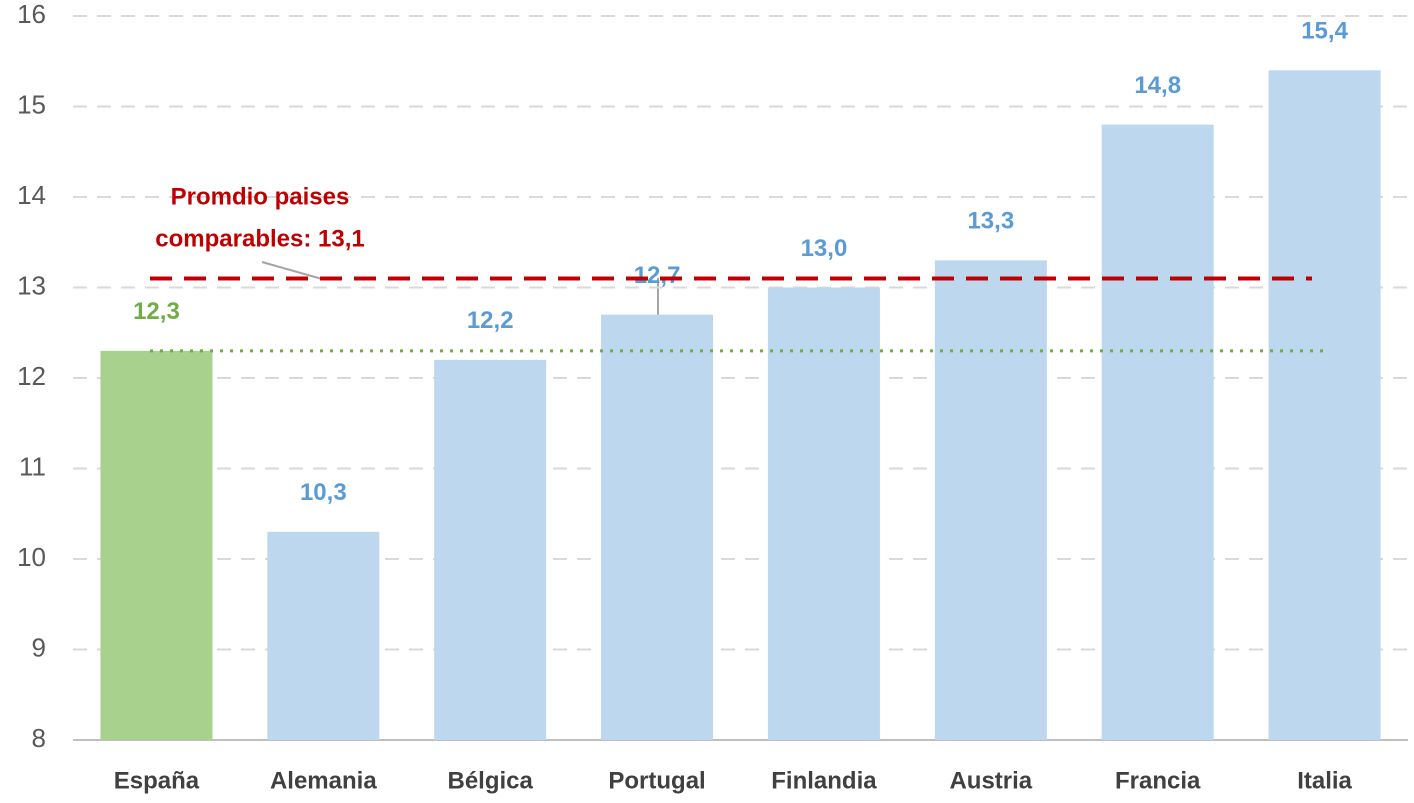 This screenshot has width=1414, height=803. I want to click on annotation: comparables: 13,1, so click(259, 238).